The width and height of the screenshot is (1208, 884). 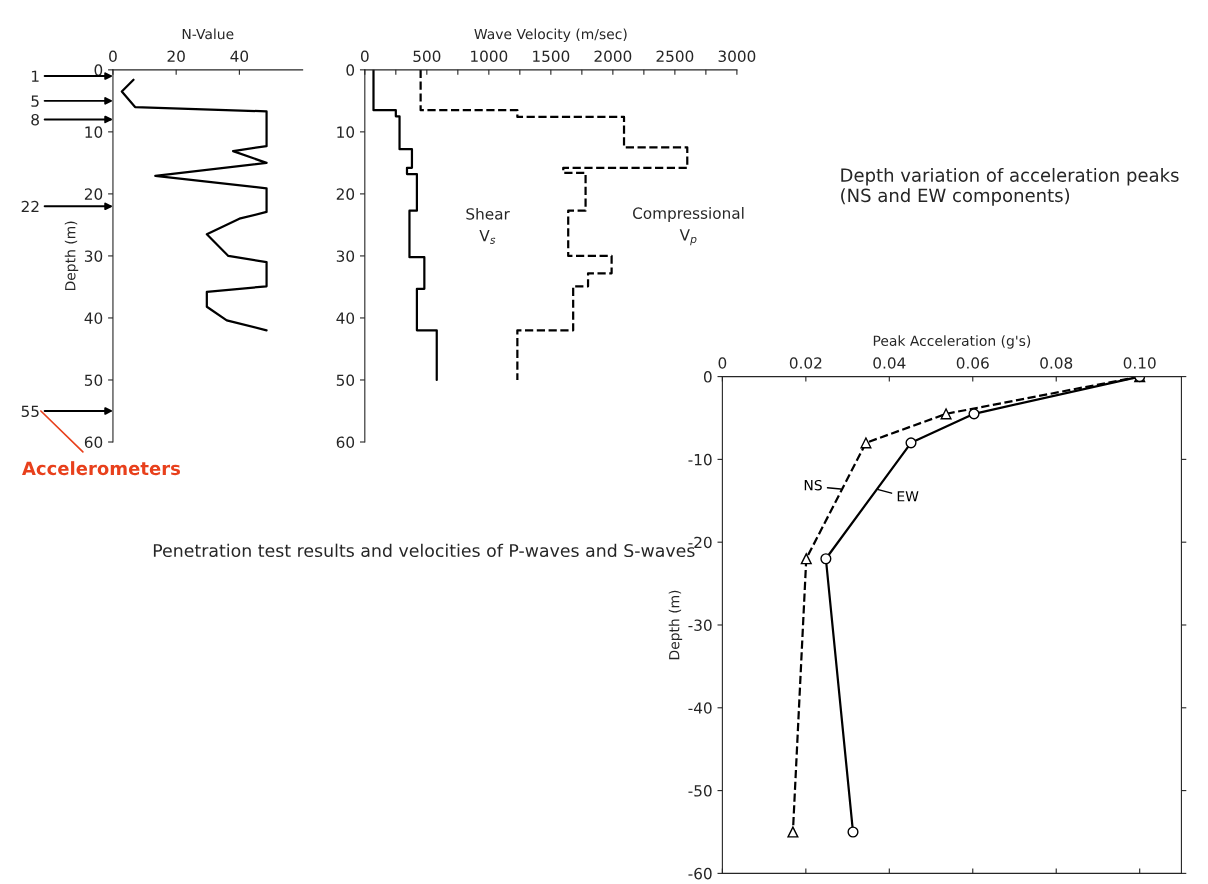 I want to click on x-tick-label: 0.02, so click(x=805, y=363).